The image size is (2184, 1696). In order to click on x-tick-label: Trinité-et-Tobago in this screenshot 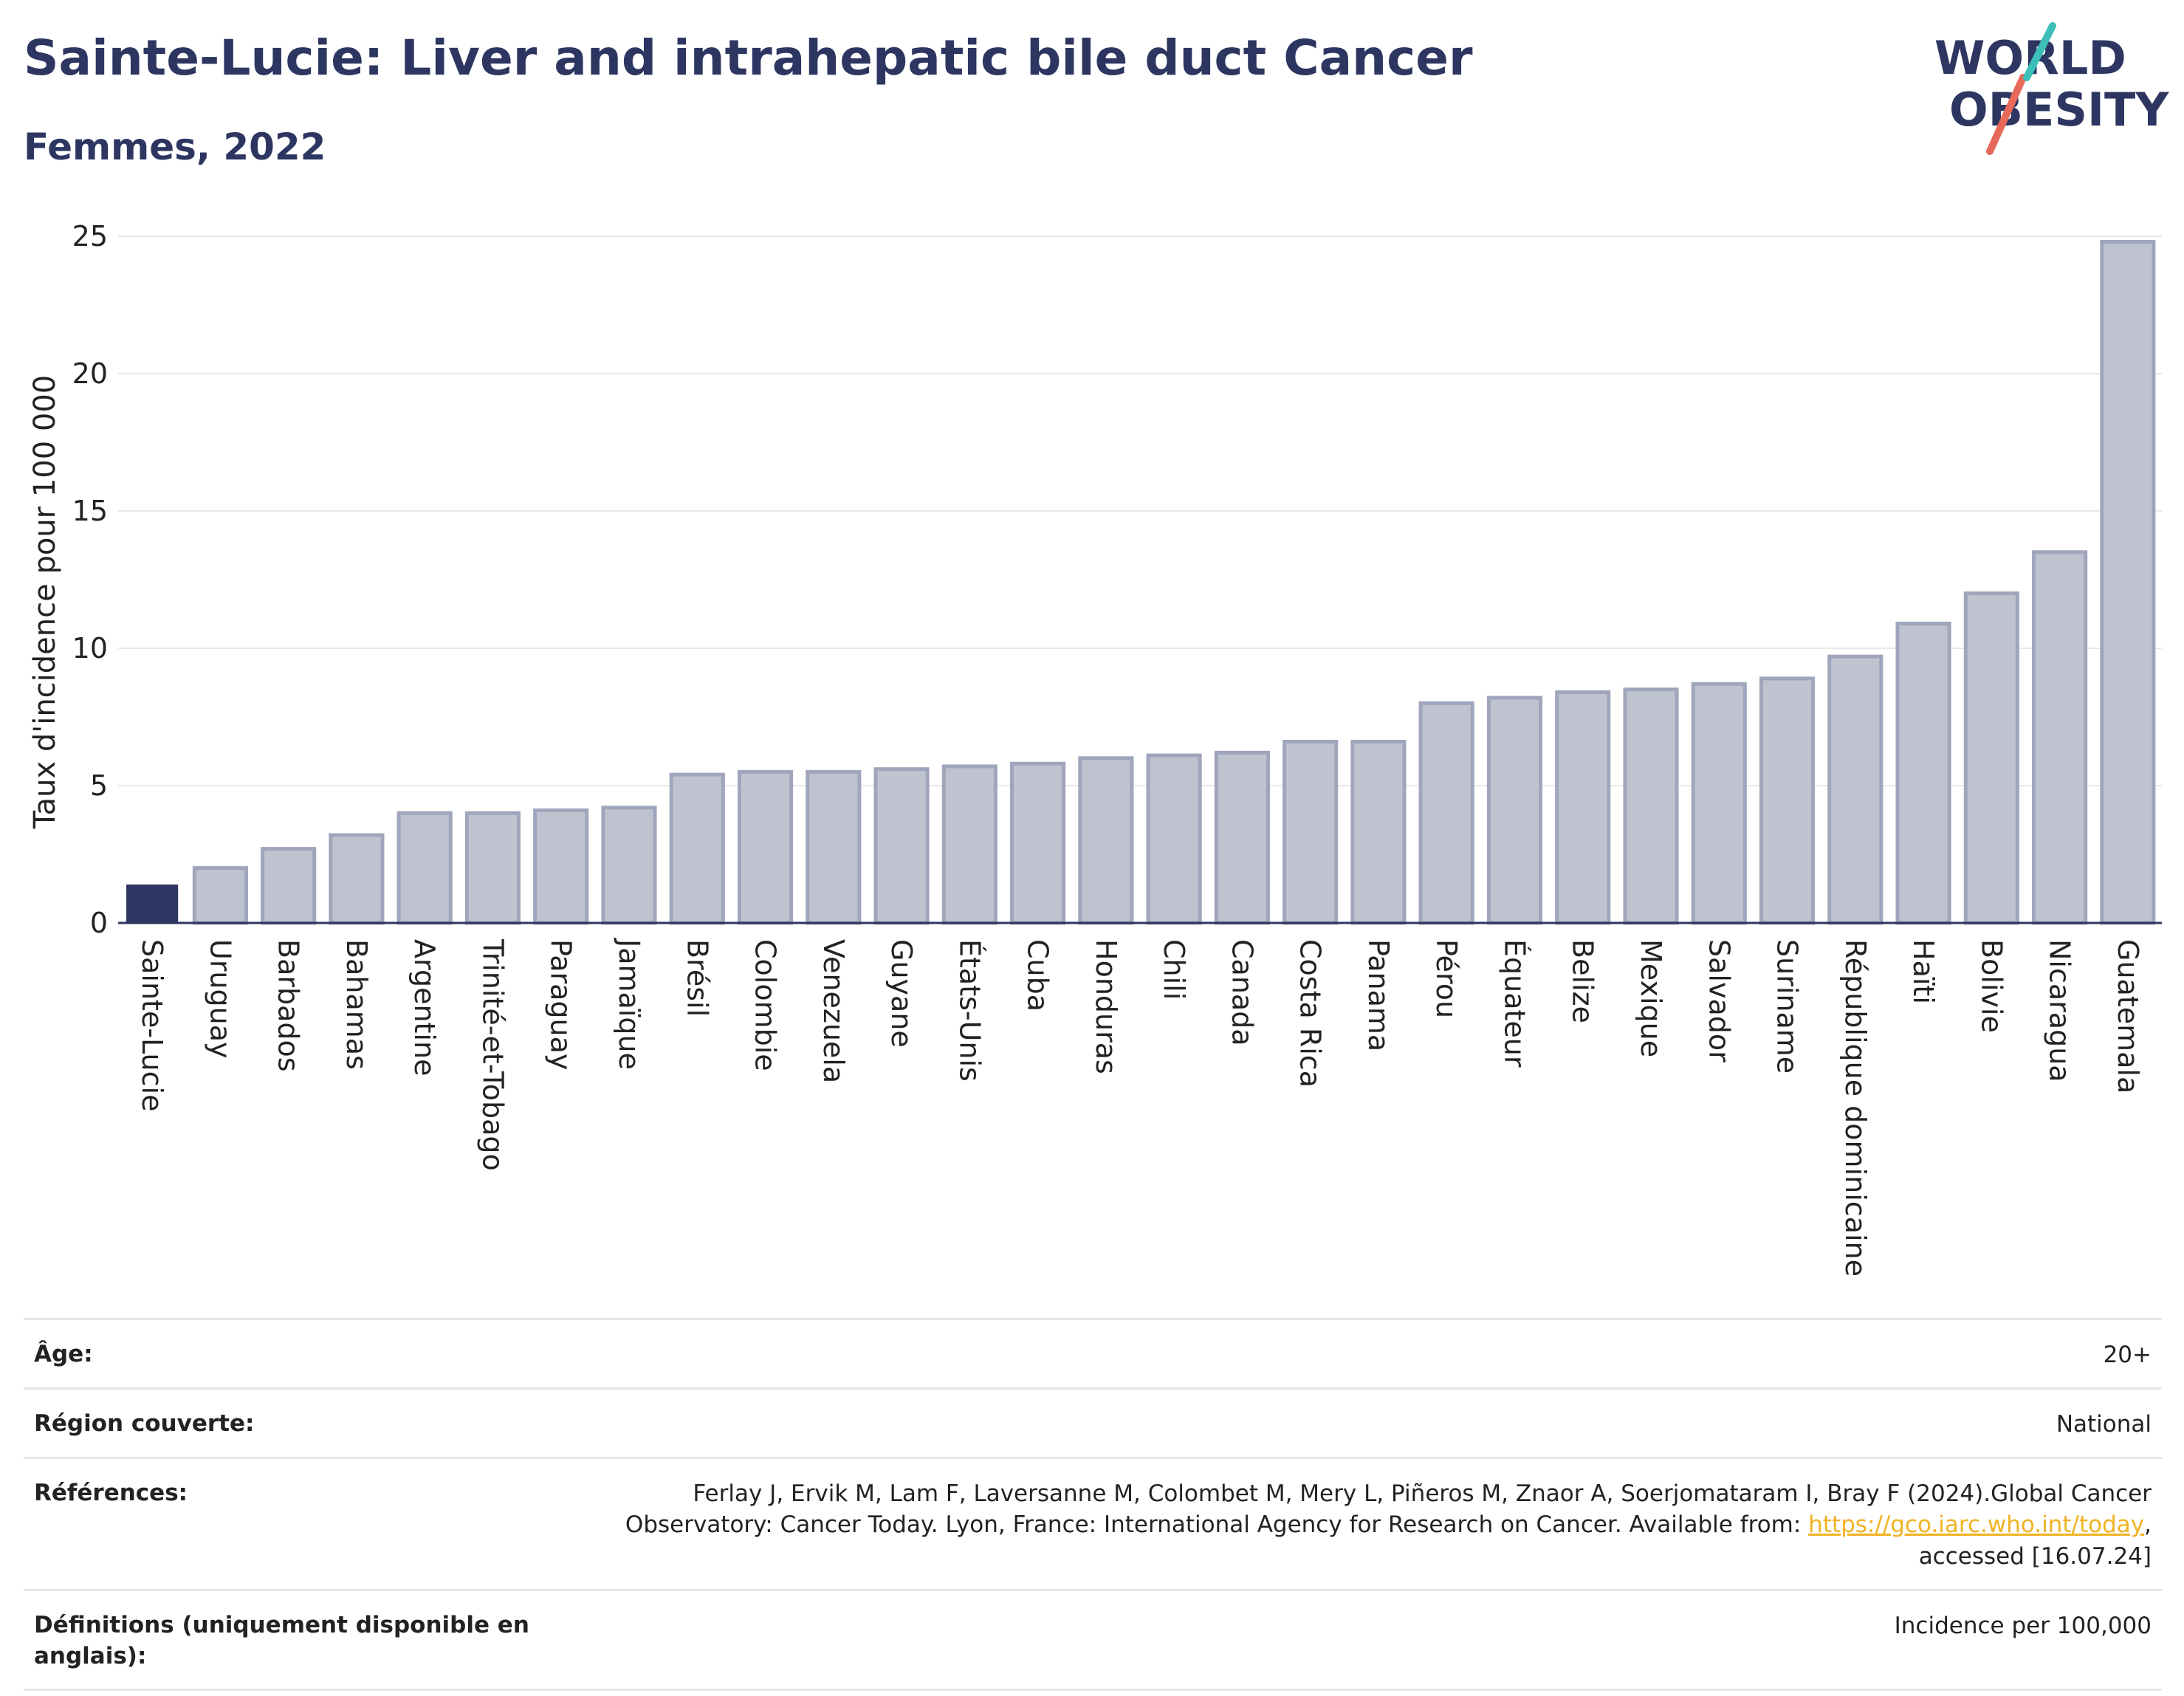, I will do `click(492, 1054)`.